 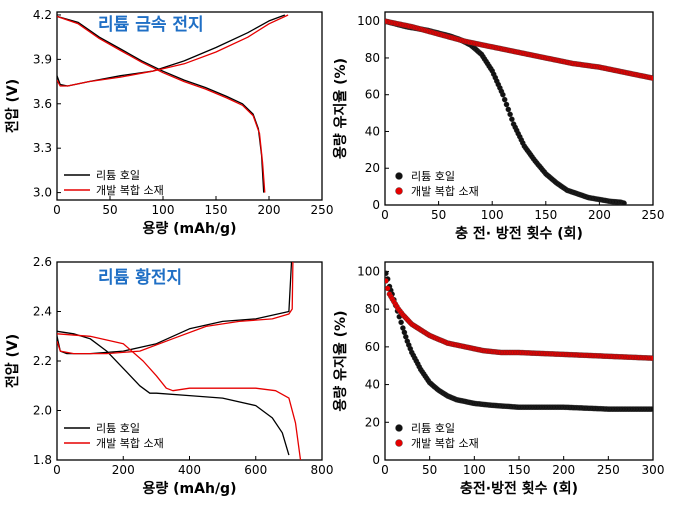 What do you see at coordinates (42, 59) in the screenshot?
I see `y-tick-label: 3.9` at bounding box center [42, 59].